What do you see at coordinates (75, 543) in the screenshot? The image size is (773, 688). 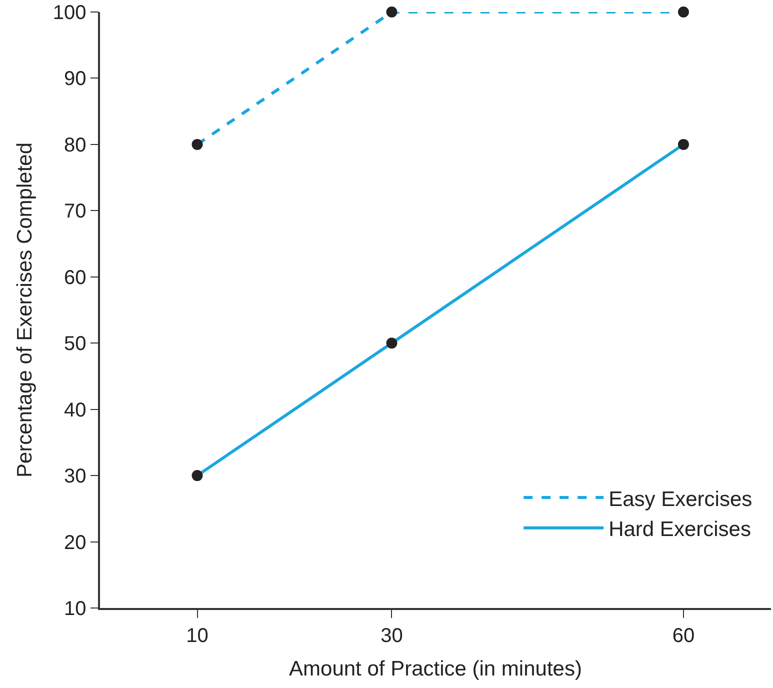 I see `y-tick-label: 20` at bounding box center [75, 543].